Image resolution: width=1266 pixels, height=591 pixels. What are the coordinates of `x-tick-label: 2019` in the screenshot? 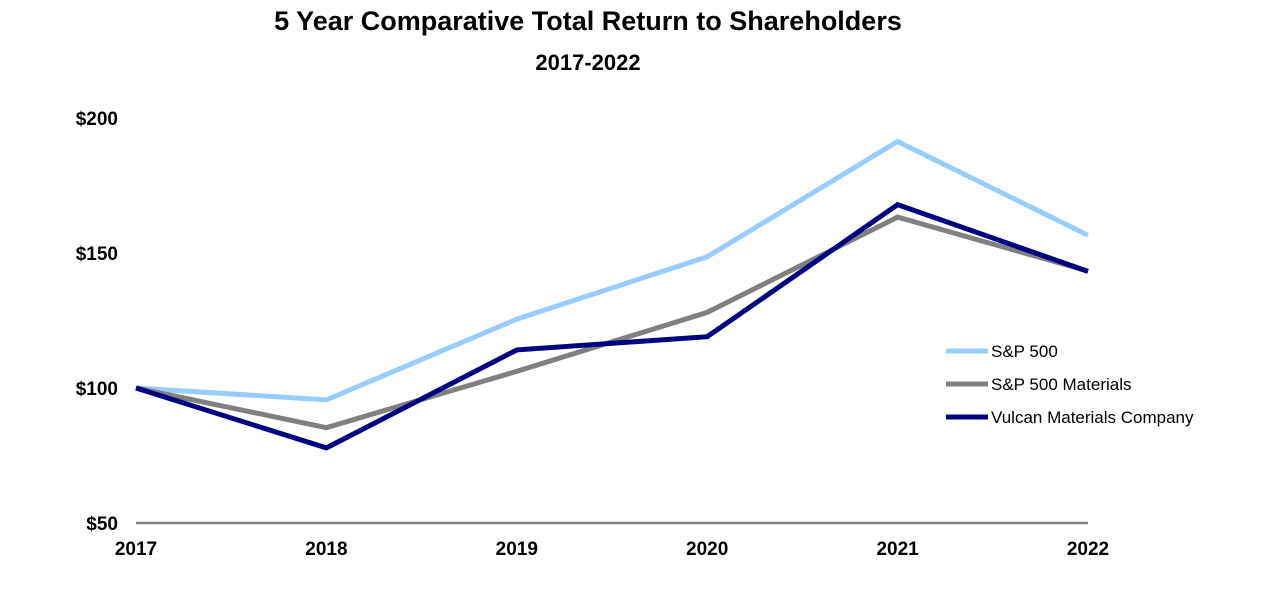 It's located at (517, 549).